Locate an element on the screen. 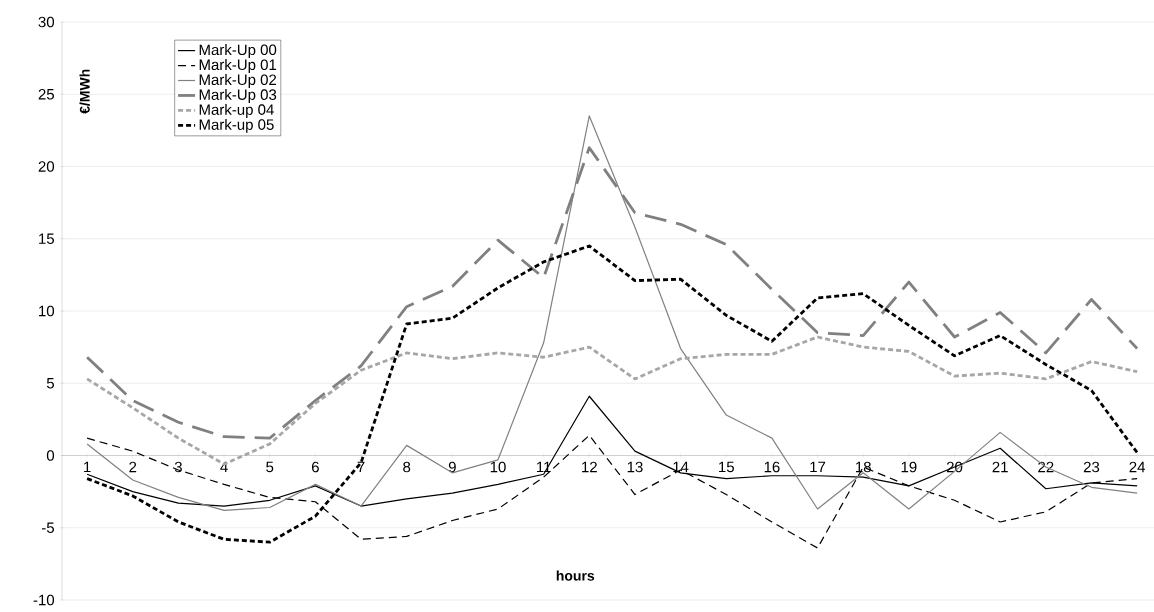 The width and height of the screenshot is (1154, 612). y-tick-label: 25 is located at coordinates (46, 94).